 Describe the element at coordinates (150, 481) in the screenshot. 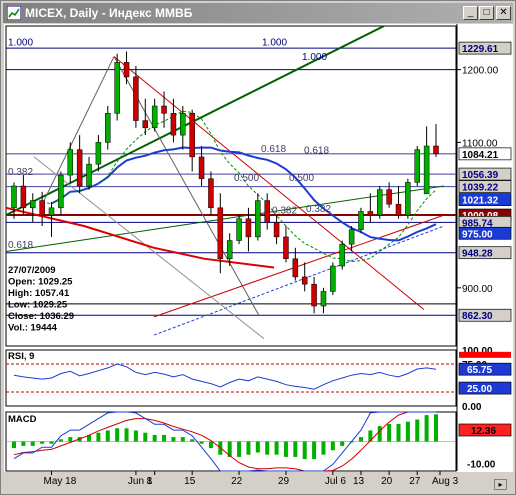

I see `time-axis-label: 8` at that location.